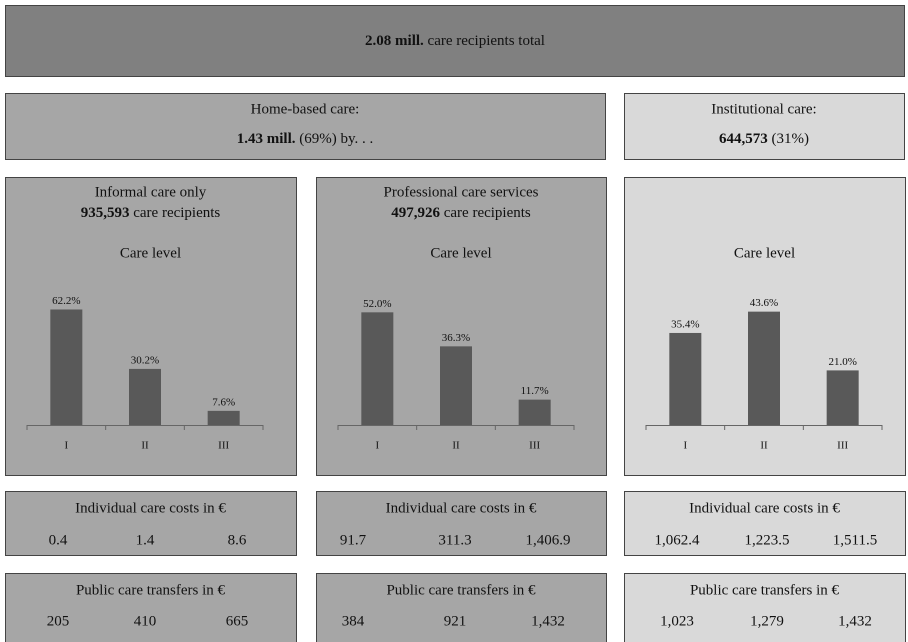  What do you see at coordinates (767, 540) in the screenshot?
I see `cost-value: 1,223.5` at bounding box center [767, 540].